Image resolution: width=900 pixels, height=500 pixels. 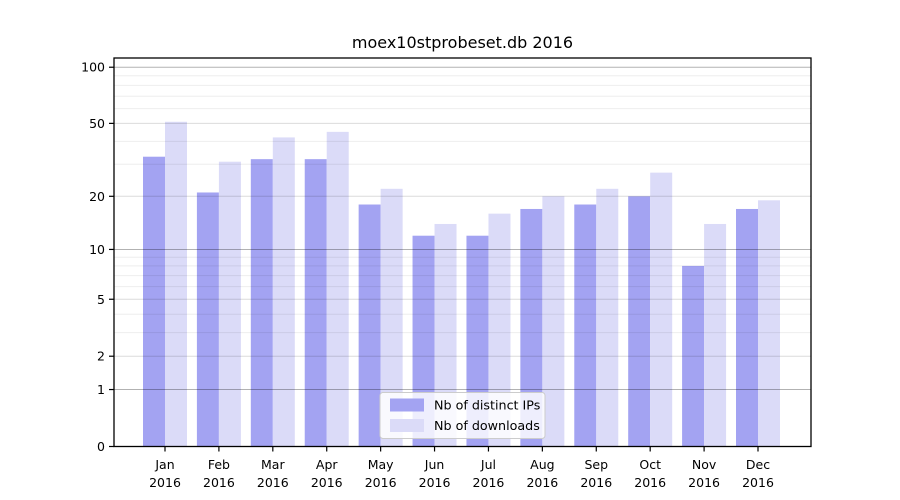 What do you see at coordinates (327, 464) in the screenshot?
I see `x-tick-label-apr: Apr` at bounding box center [327, 464].